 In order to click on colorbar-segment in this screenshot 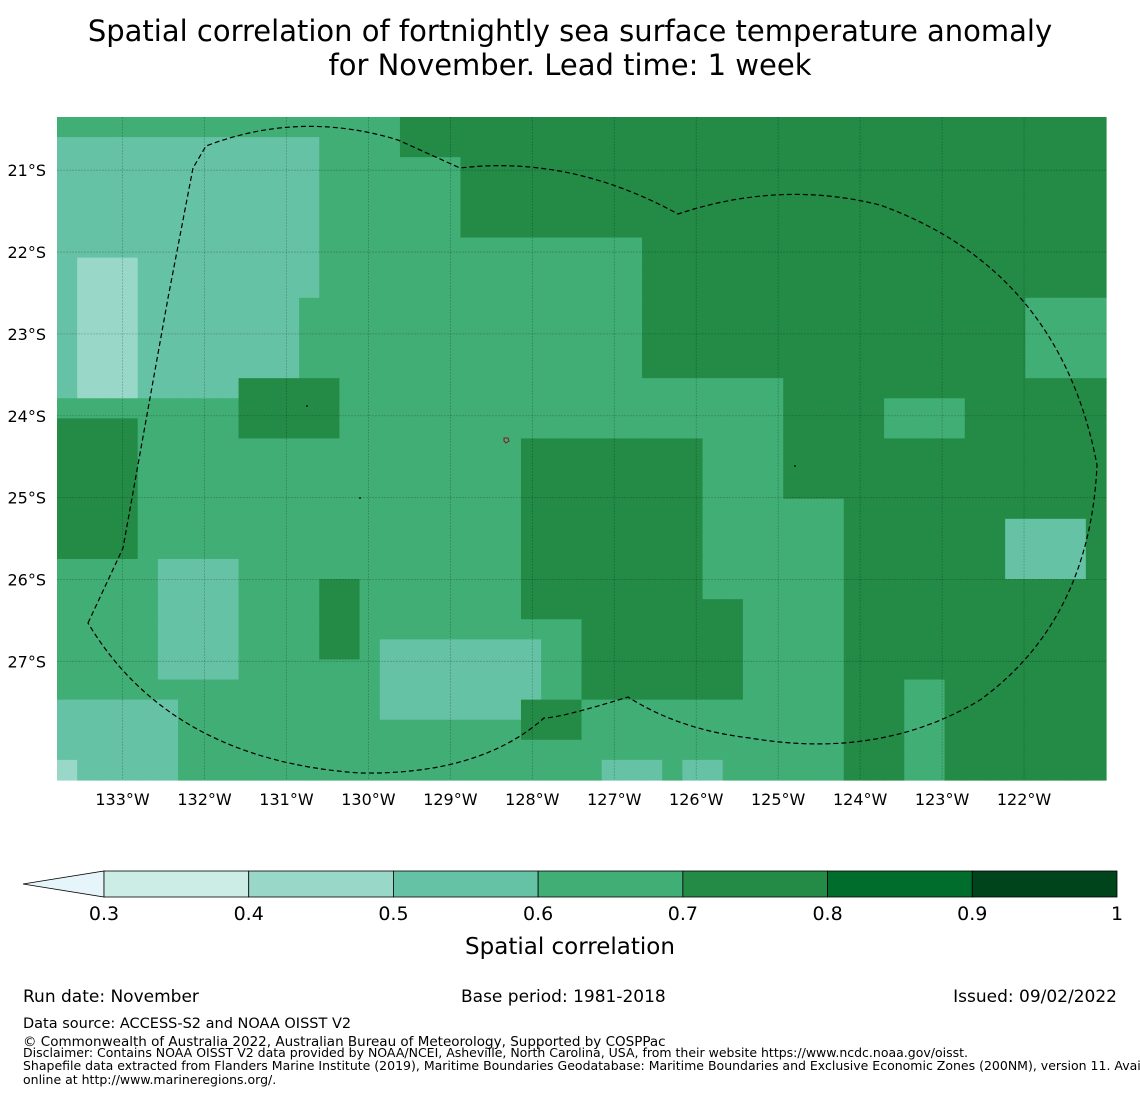, I will do `click(755, 884)`.